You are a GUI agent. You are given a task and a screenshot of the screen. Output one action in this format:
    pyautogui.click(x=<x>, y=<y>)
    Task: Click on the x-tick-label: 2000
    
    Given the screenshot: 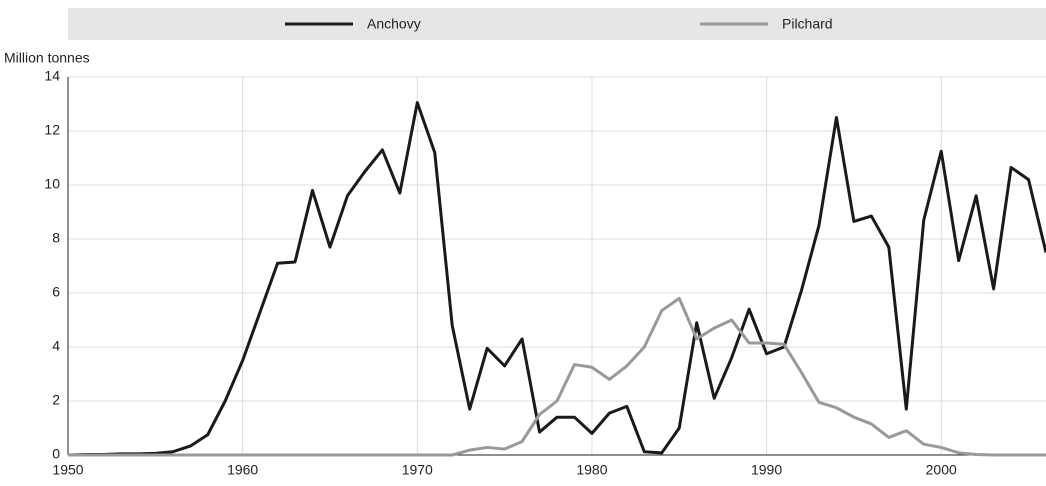 What is the action you would take?
    pyautogui.click(x=941, y=470)
    